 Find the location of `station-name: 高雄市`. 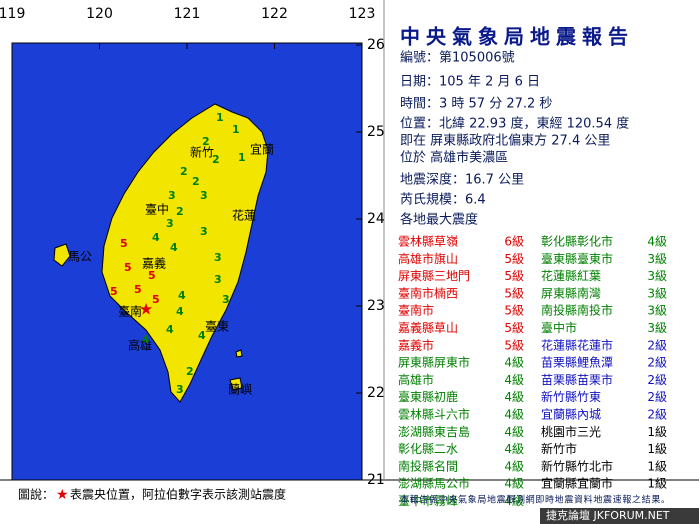

station-name: 高雄市 is located at coordinates (416, 379).